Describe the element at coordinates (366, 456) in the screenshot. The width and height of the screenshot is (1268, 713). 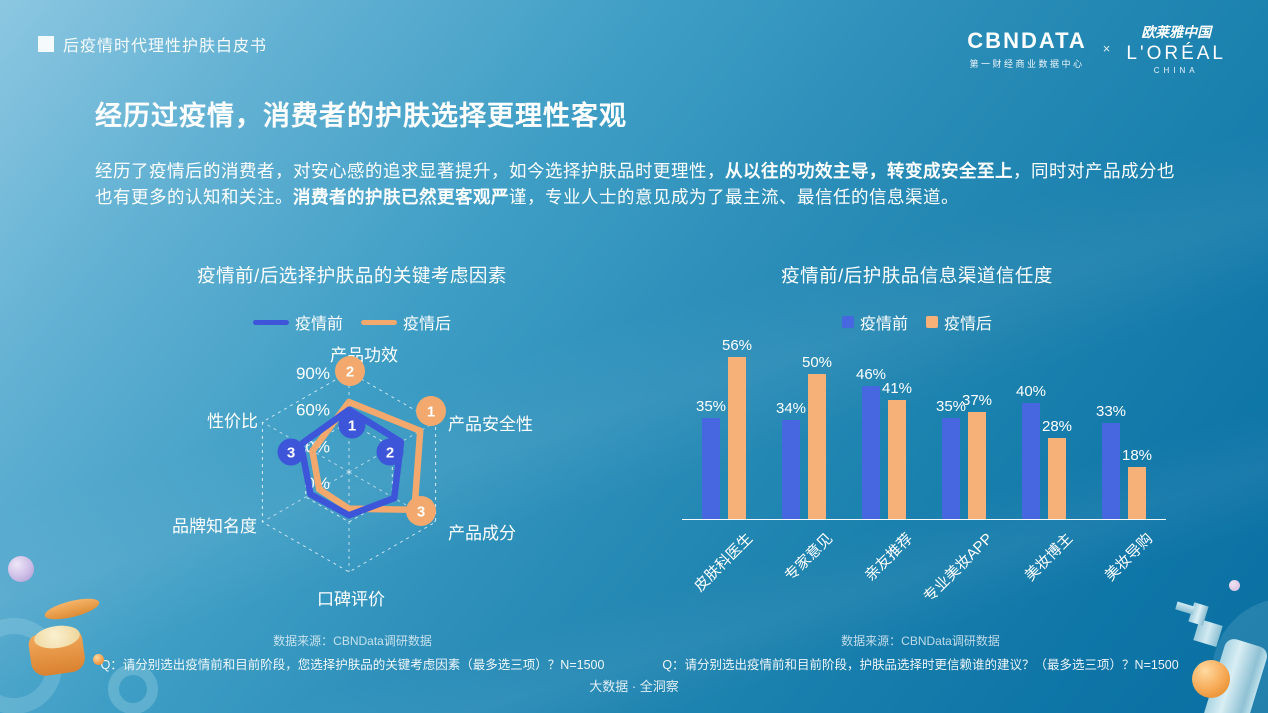
I see `radar-series-疫情后` at that location.